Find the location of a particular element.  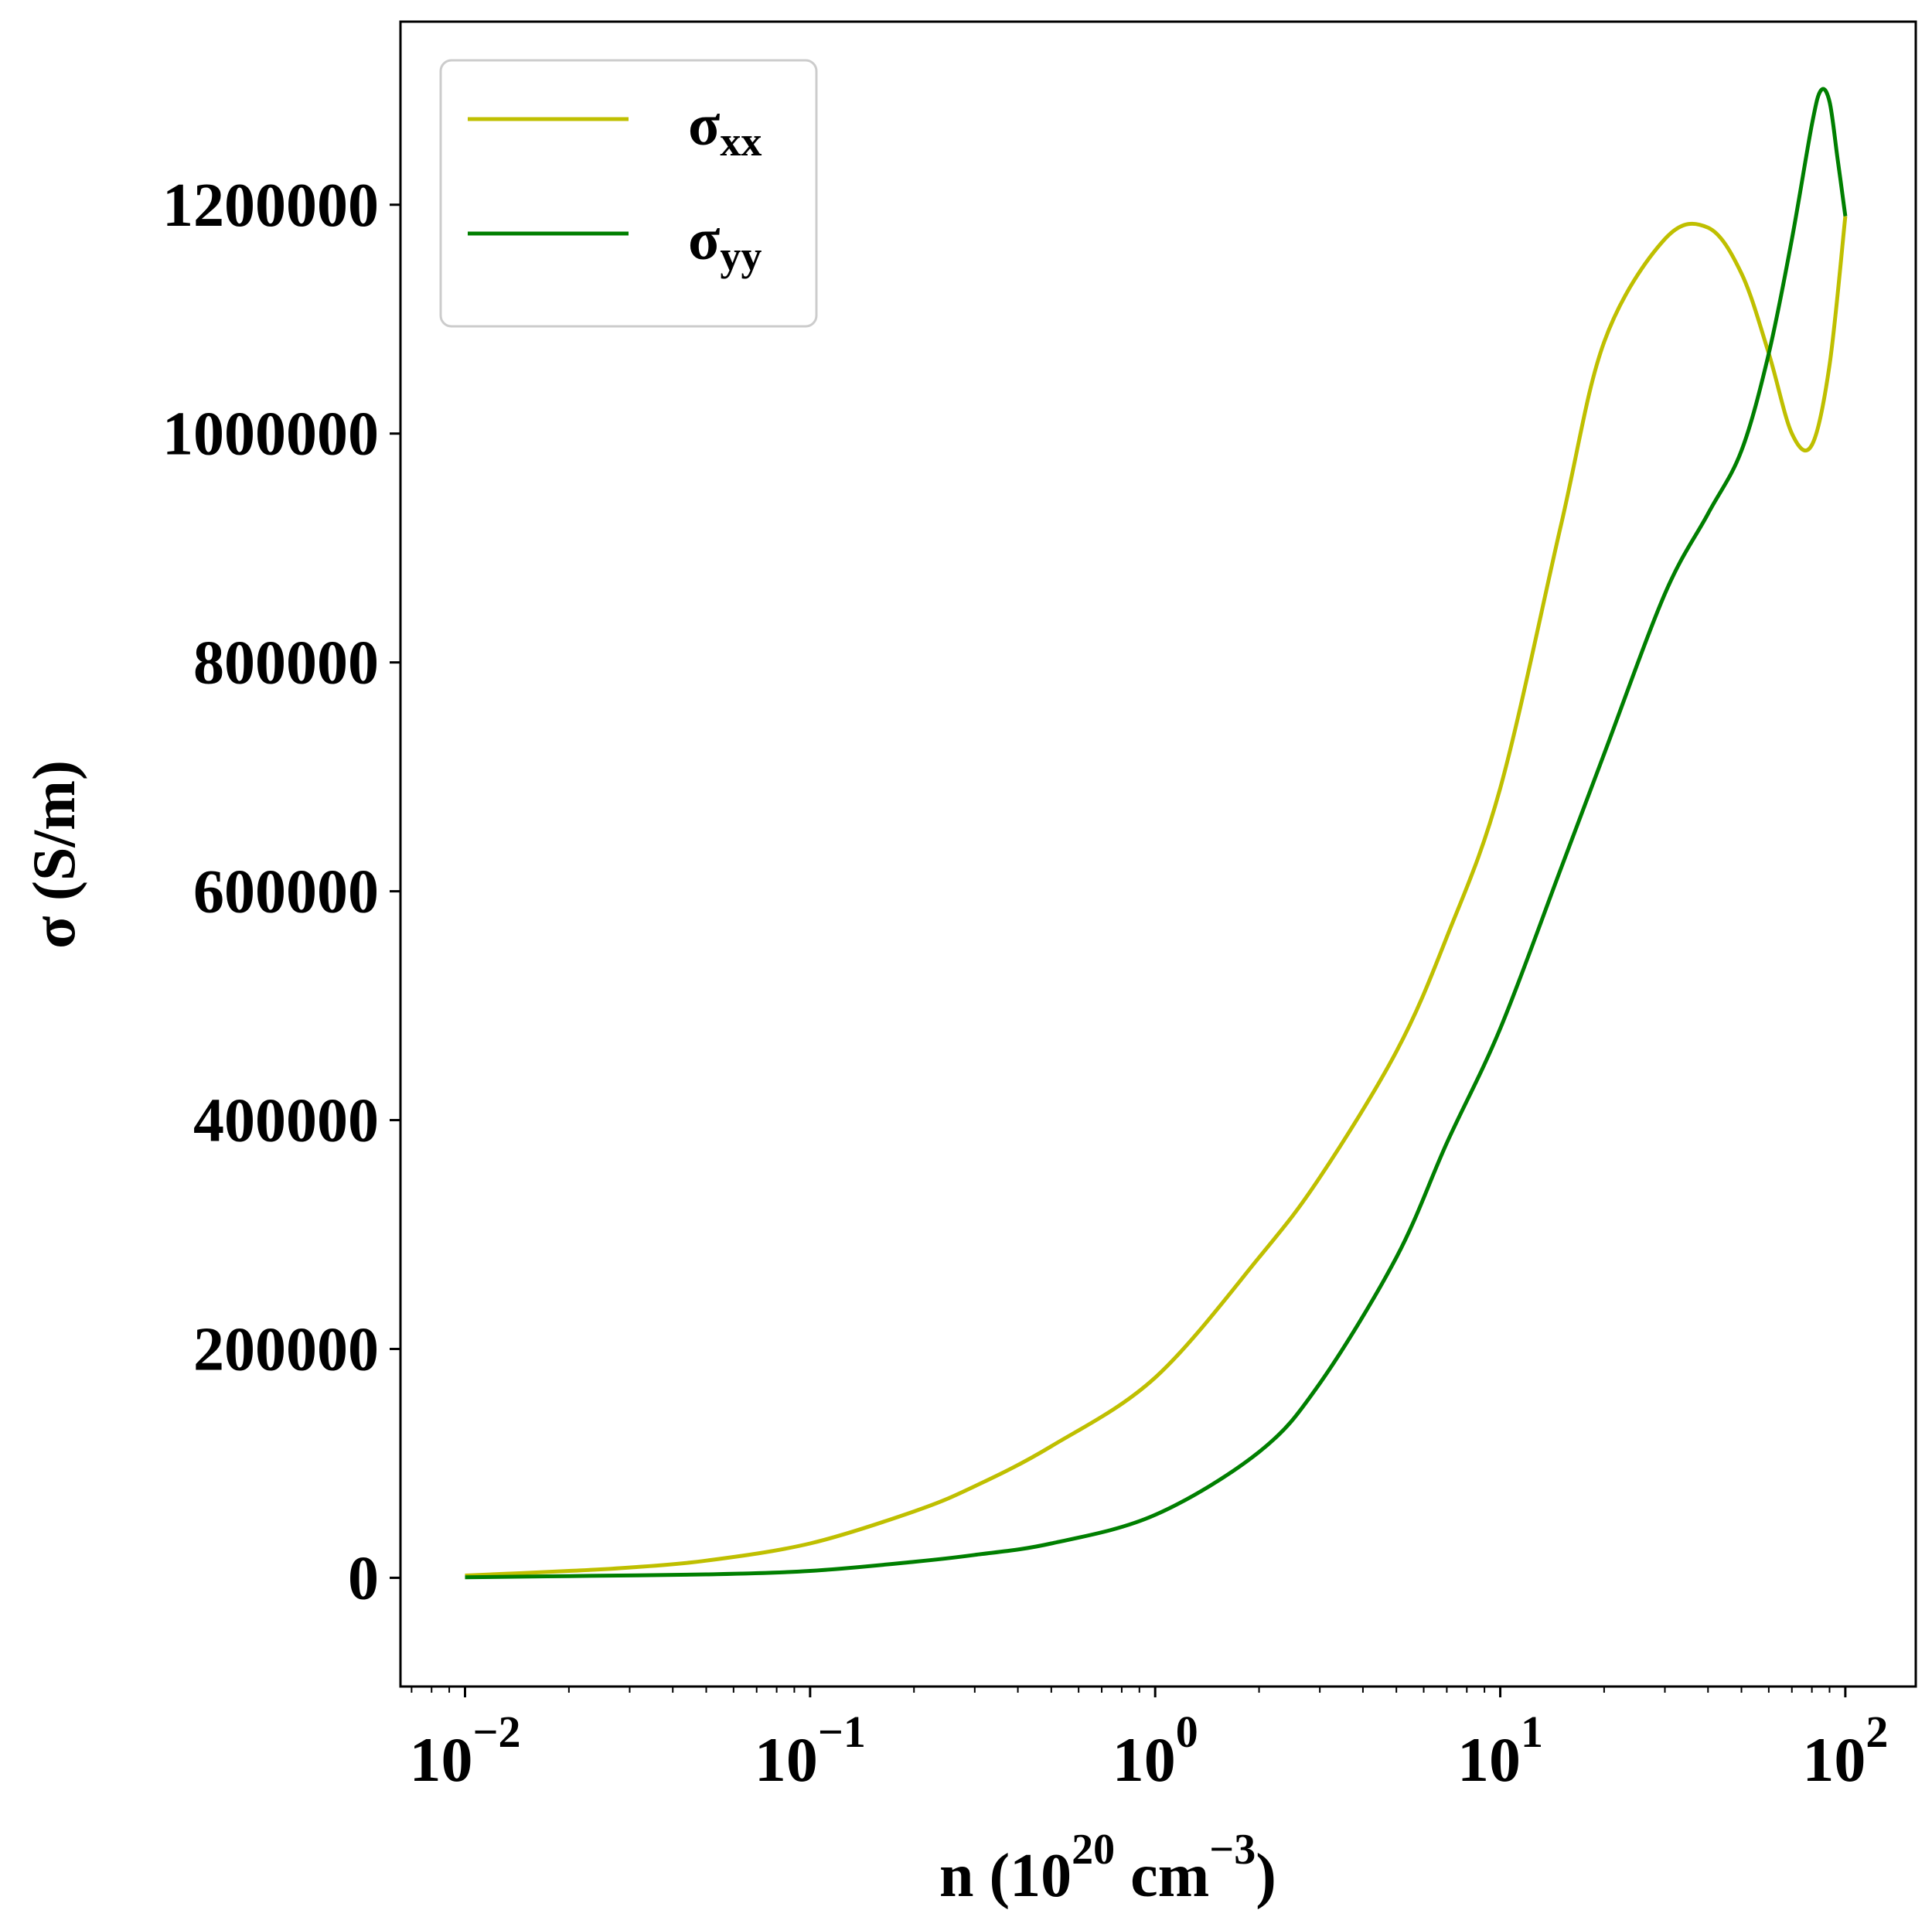

y-axis-ticks: 0 200000 400000 600000 800000 1000000 1200000 is located at coordinates (281, 892).